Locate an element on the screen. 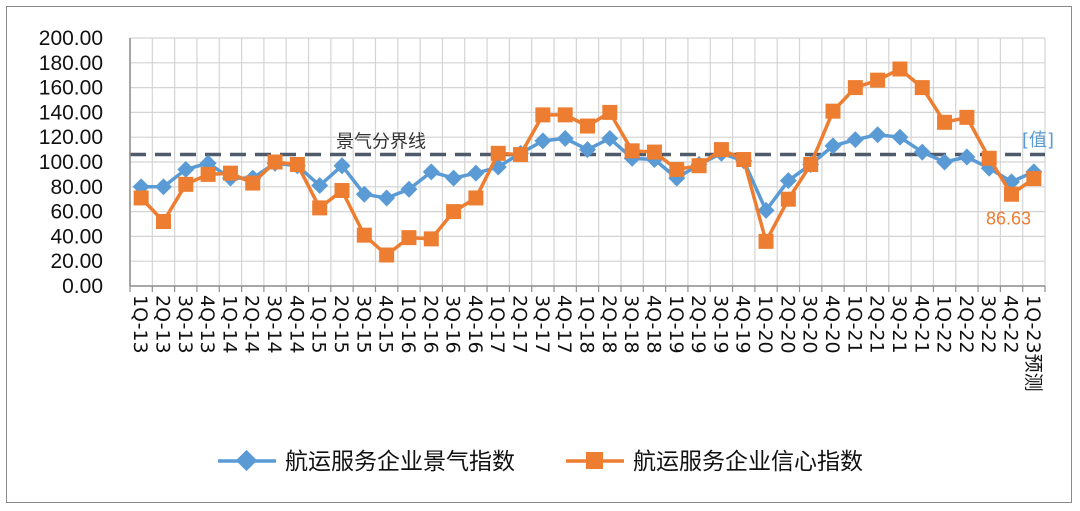 This screenshot has height=511, width=1080. x-tick-label: 2Q-16 is located at coordinates (430, 324).